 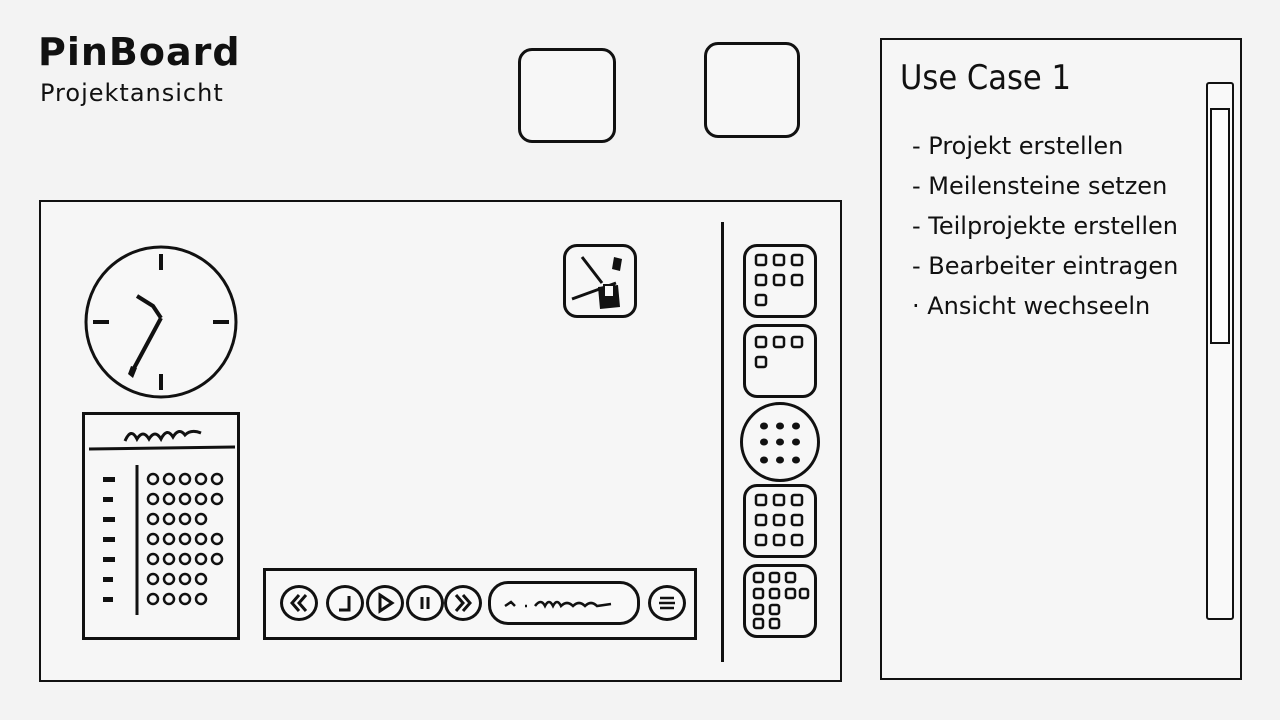 I want to click on use-case-item: - Projekt erstellen, so click(x=1018, y=146).